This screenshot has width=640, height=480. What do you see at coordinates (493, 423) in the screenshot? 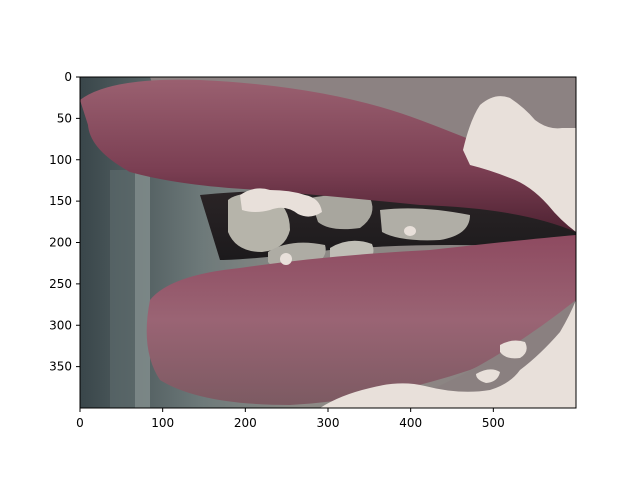
I see `x-tick-label: 500` at bounding box center [493, 423].